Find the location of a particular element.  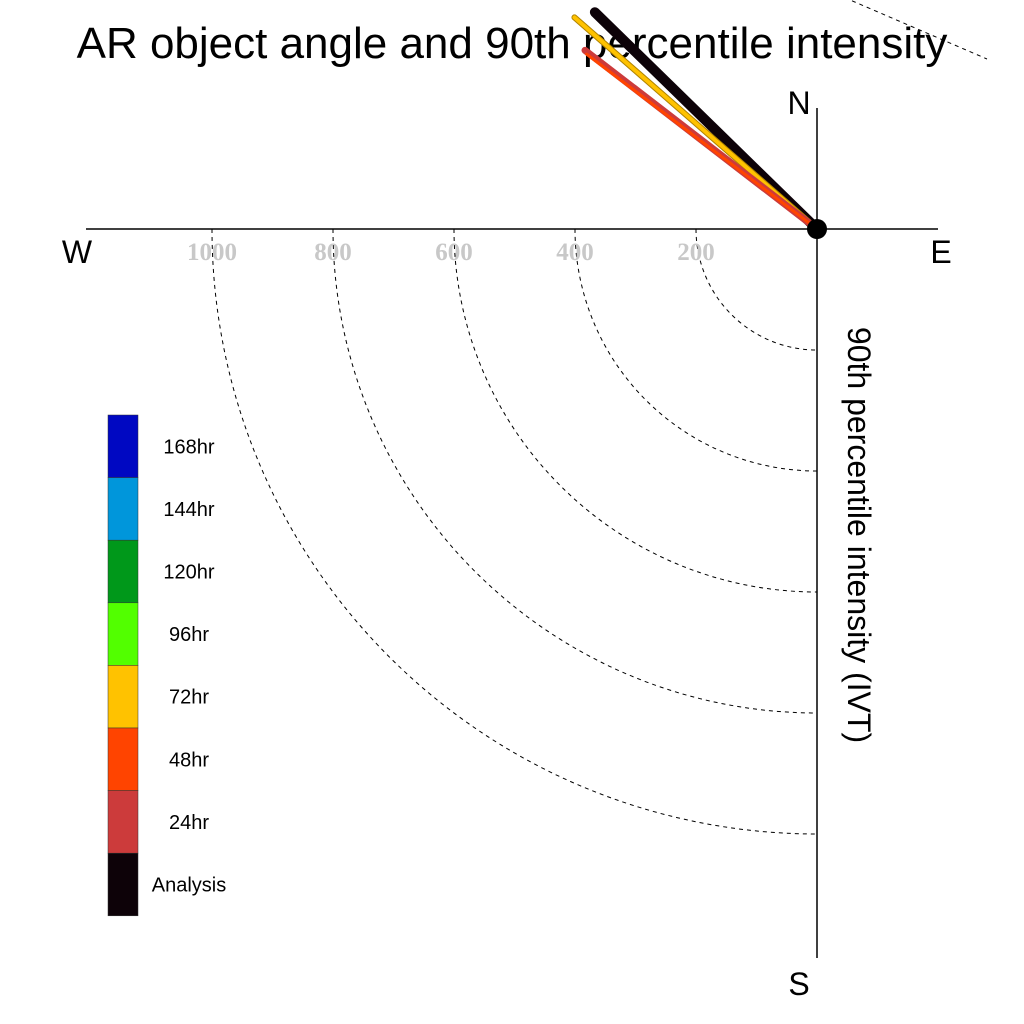

legend-label-48hr: 48hr is located at coordinates (189, 760).